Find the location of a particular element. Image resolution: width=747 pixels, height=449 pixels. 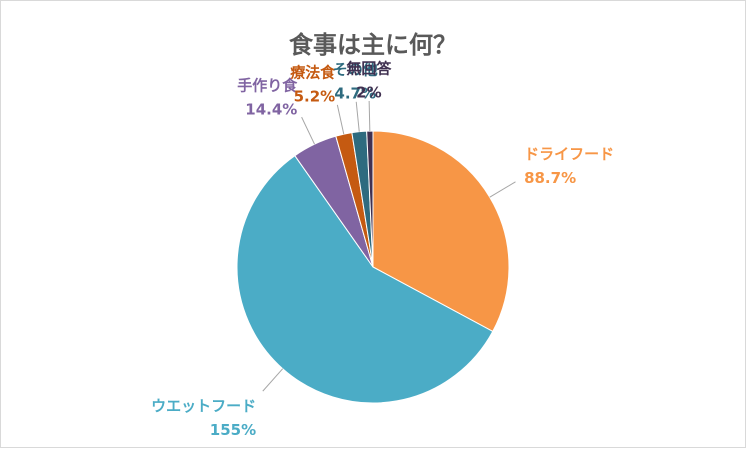

data-label-name: ドライフード is located at coordinates (569, 154).